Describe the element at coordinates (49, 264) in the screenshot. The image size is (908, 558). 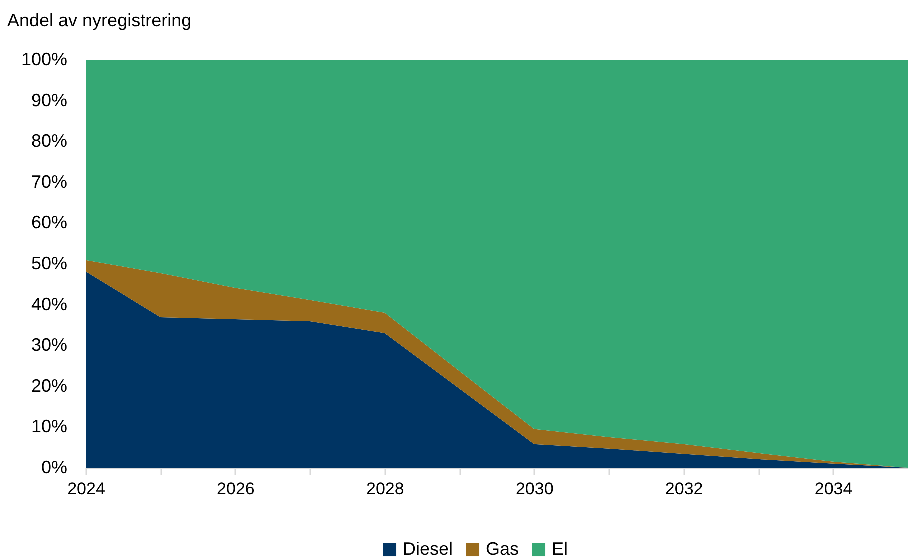
I see `y-tick-label: 50%` at that location.